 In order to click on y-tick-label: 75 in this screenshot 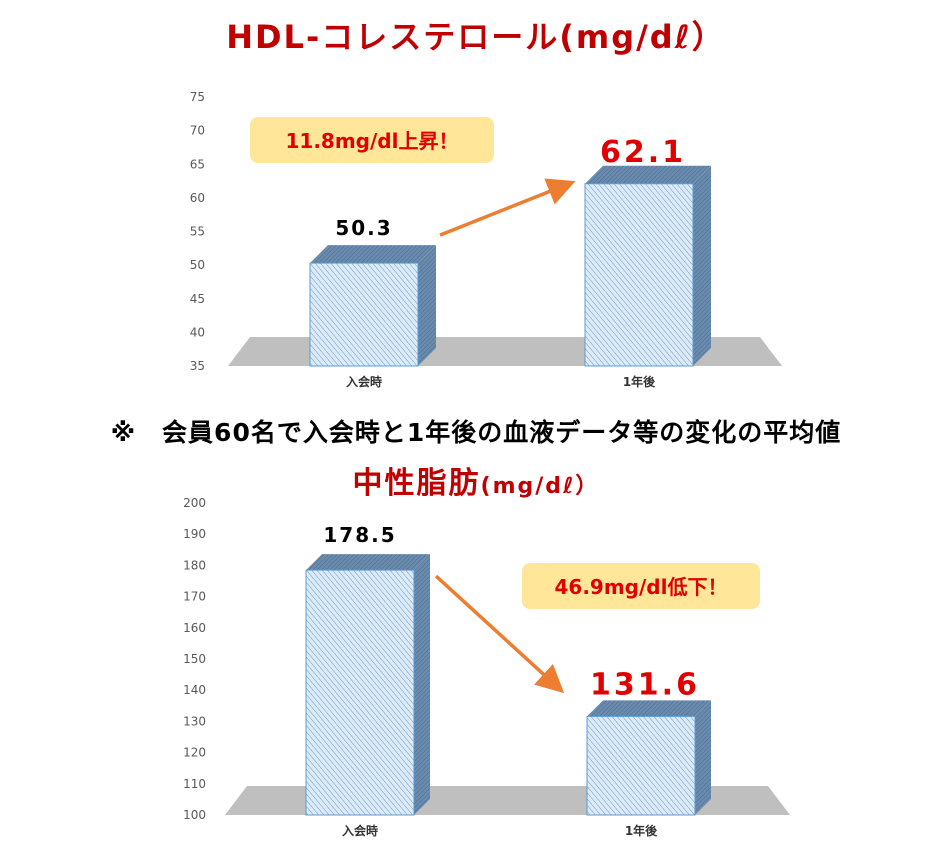, I will do `click(197, 97)`.